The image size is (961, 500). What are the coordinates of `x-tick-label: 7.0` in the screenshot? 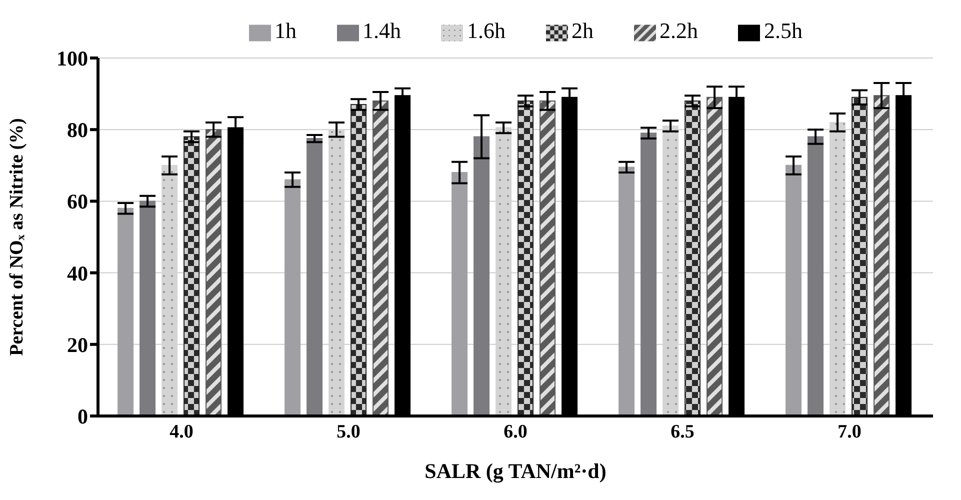 It's located at (850, 431).